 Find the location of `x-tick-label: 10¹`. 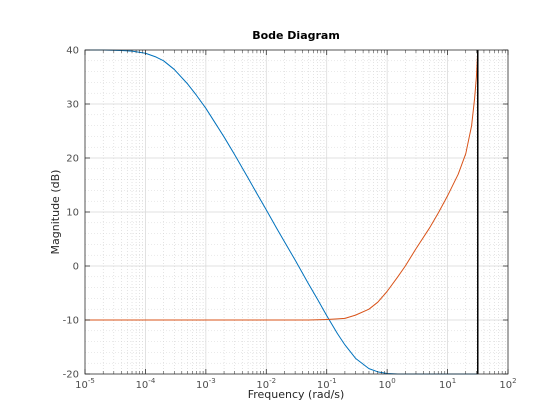

x-tick-label: 10¹ is located at coordinates (447, 384).